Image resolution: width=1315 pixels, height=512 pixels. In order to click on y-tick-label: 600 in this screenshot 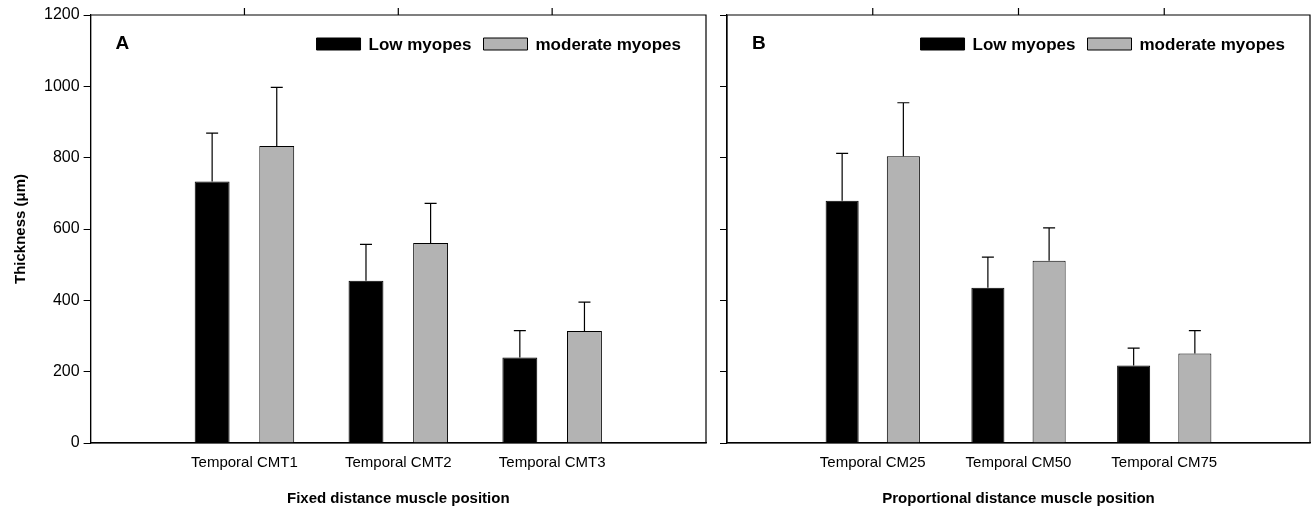, I will do `click(66, 228)`.